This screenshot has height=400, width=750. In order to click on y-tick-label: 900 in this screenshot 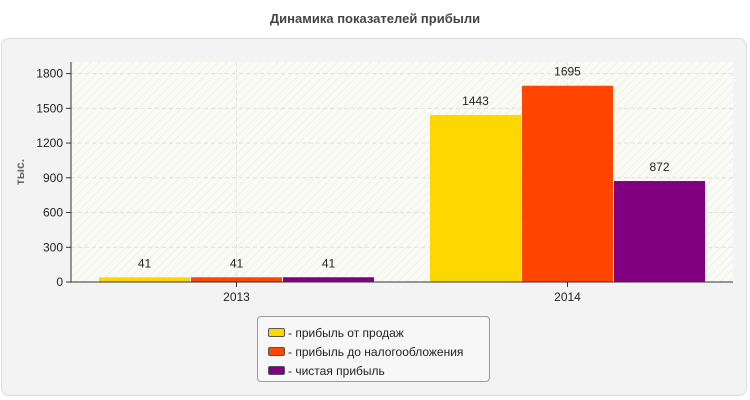, I will do `click(53, 178)`.